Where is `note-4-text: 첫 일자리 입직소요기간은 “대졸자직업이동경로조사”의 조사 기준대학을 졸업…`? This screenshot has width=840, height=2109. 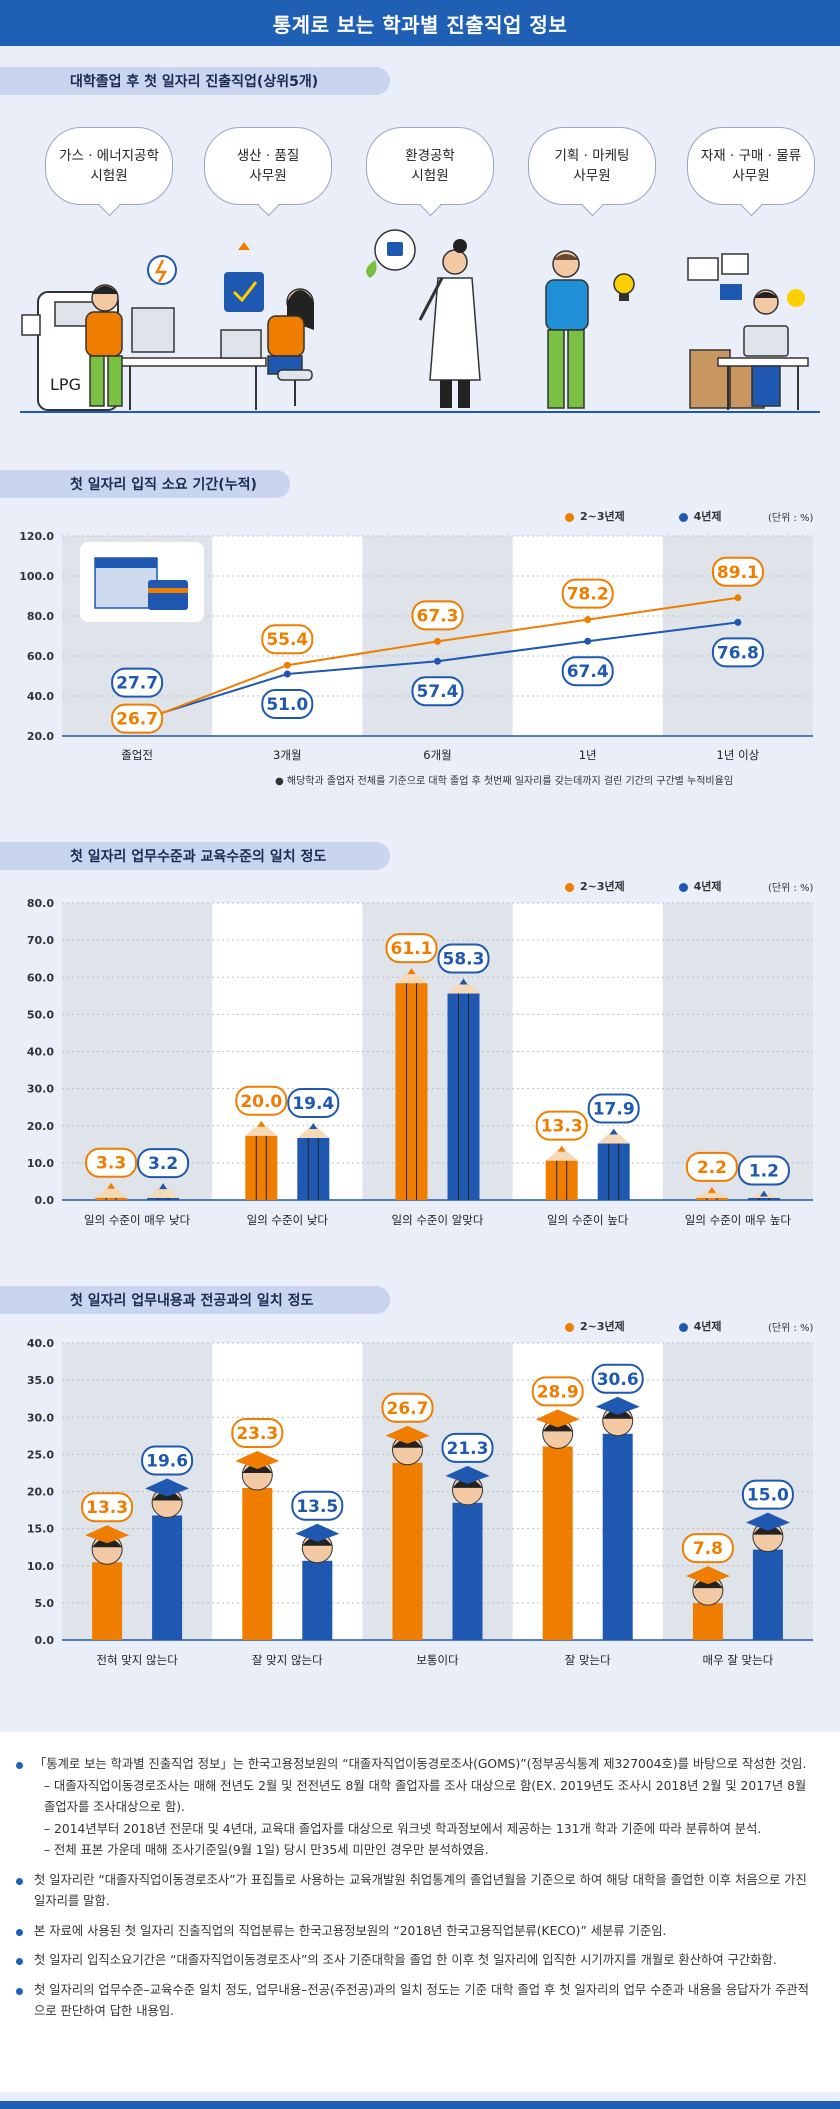 note-4-text: 첫 일자리 입직소요기간은 “대졸자직업이동경로조사”의 조사 기준대학을 졸업… is located at coordinates (405, 1960).